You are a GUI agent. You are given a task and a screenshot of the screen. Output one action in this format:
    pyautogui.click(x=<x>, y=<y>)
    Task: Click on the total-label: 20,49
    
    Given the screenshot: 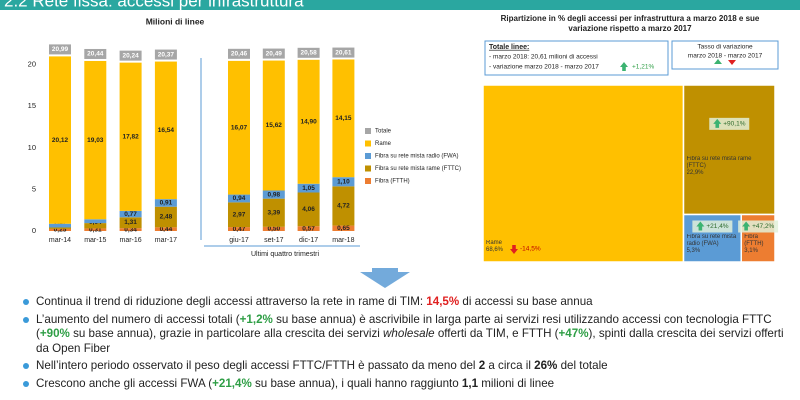 What is the action you would take?
    pyautogui.click(x=274, y=53)
    